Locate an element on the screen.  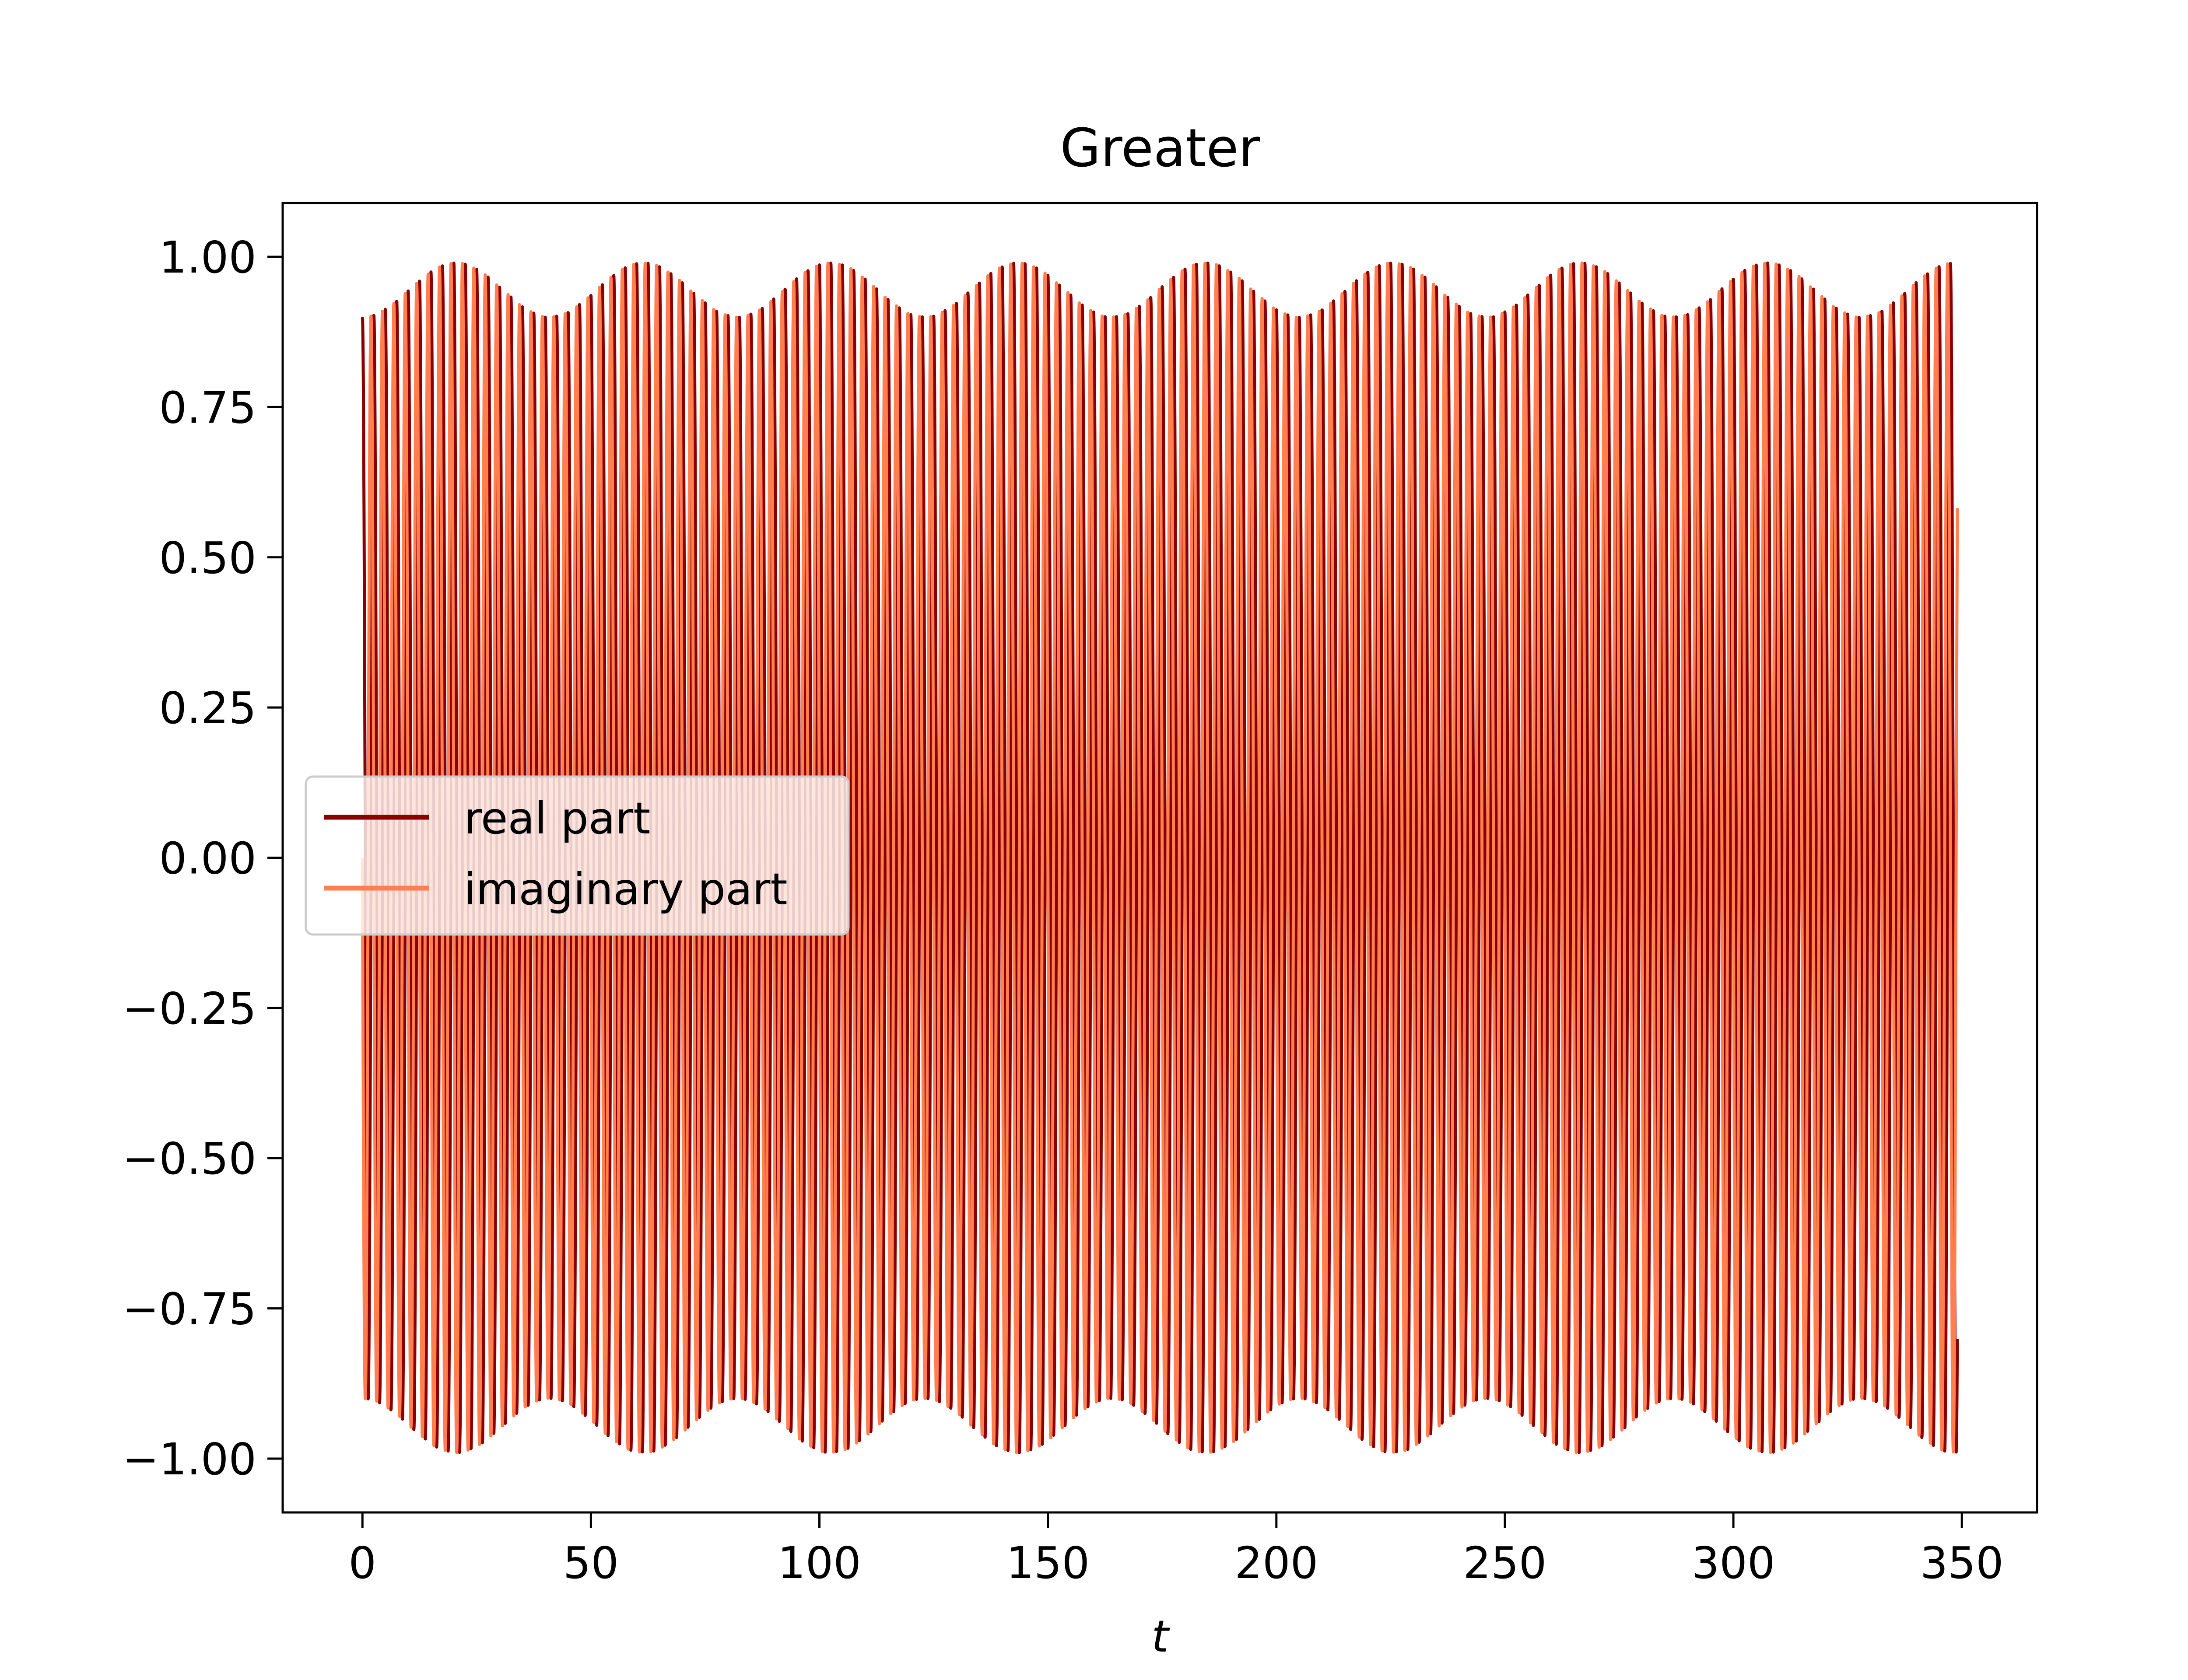
chart-title: Greater is located at coordinates (1160, 148).